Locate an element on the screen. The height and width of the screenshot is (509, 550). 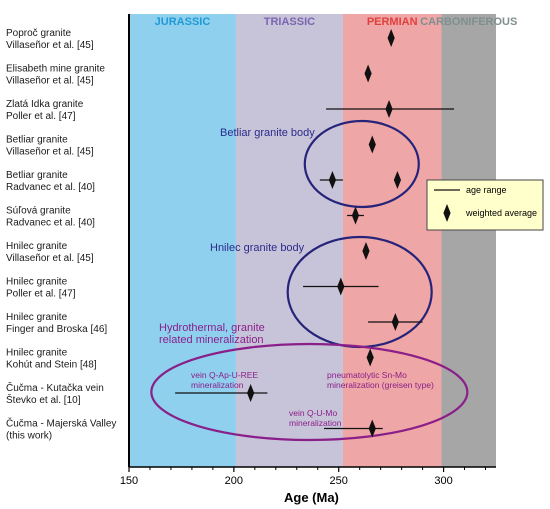
betliar-body-ellipse is located at coordinates (361, 164).